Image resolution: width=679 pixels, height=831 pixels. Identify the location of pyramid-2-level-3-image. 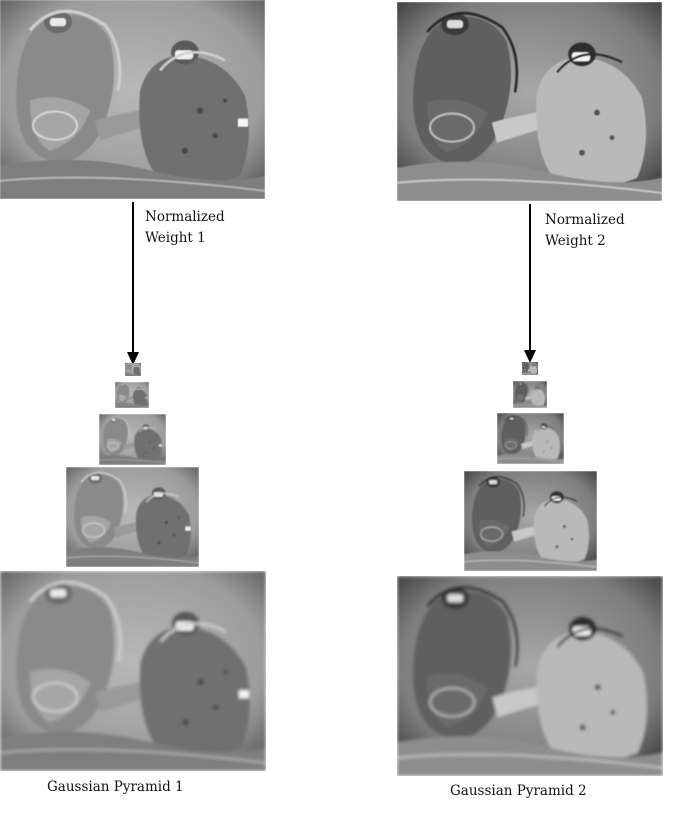
(530, 438).